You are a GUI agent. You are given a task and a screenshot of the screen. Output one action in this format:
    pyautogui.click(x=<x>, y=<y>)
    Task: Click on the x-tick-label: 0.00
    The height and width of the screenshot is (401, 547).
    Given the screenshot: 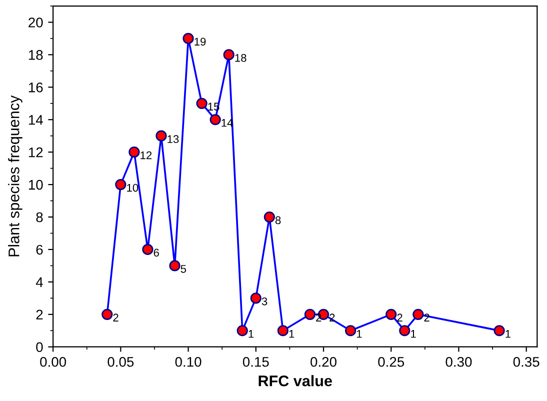 What is the action you would take?
    pyautogui.click(x=53, y=361)
    